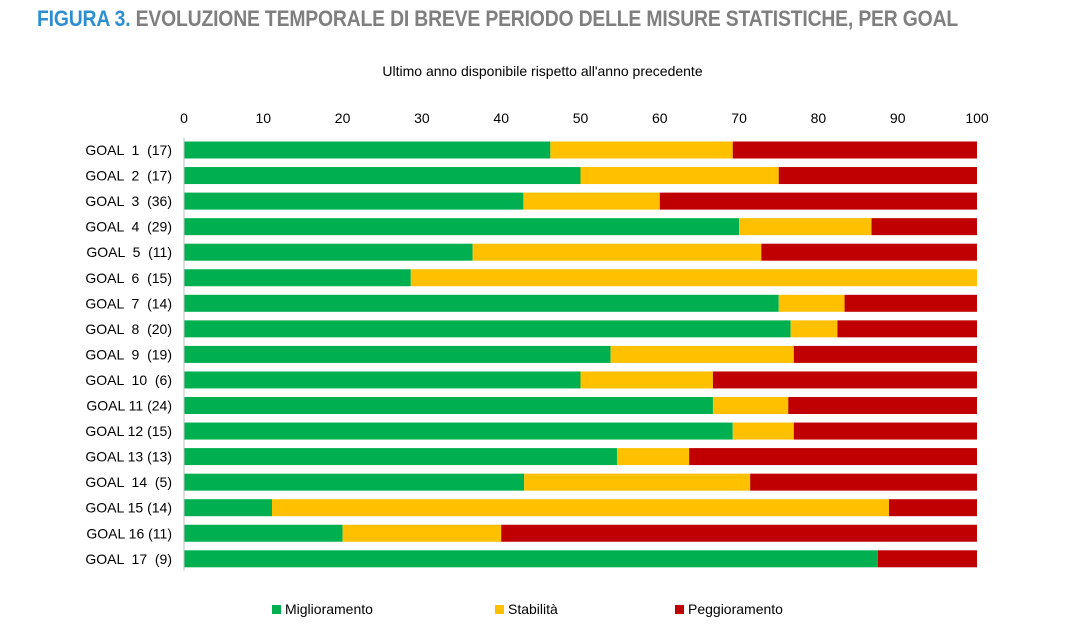  What do you see at coordinates (128, 303) in the screenshot?
I see `y-category-label: GOAL 7 (14)` at bounding box center [128, 303].